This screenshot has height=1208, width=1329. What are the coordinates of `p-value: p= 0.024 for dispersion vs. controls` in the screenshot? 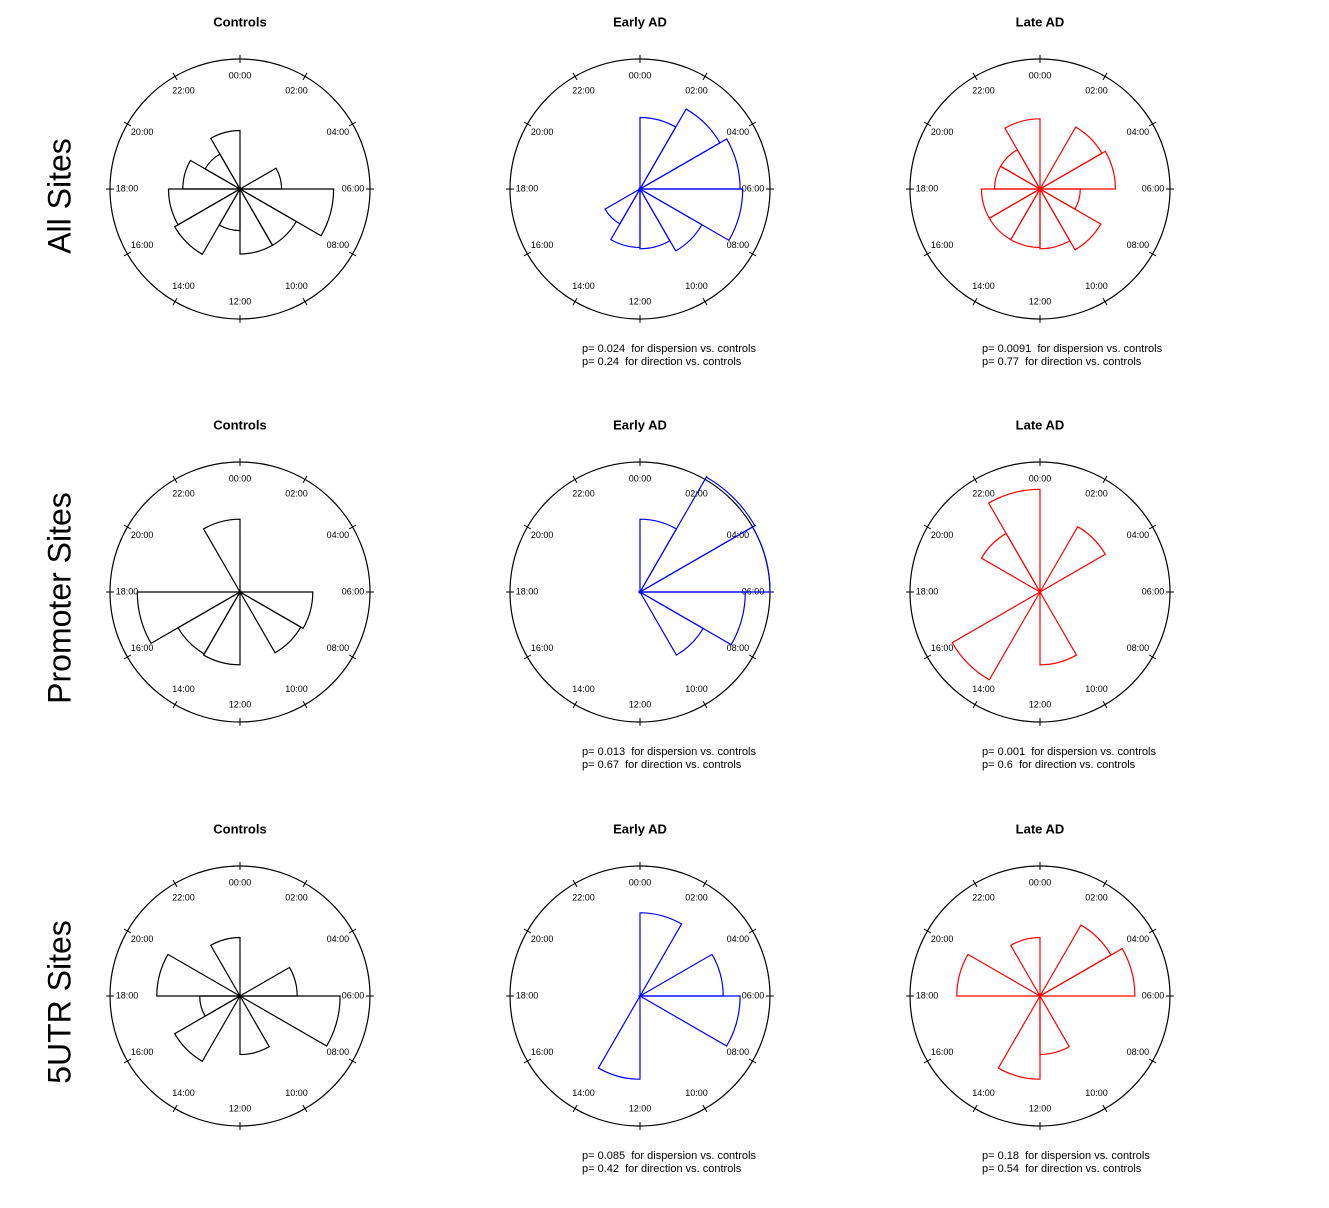 It's located at (669, 349).